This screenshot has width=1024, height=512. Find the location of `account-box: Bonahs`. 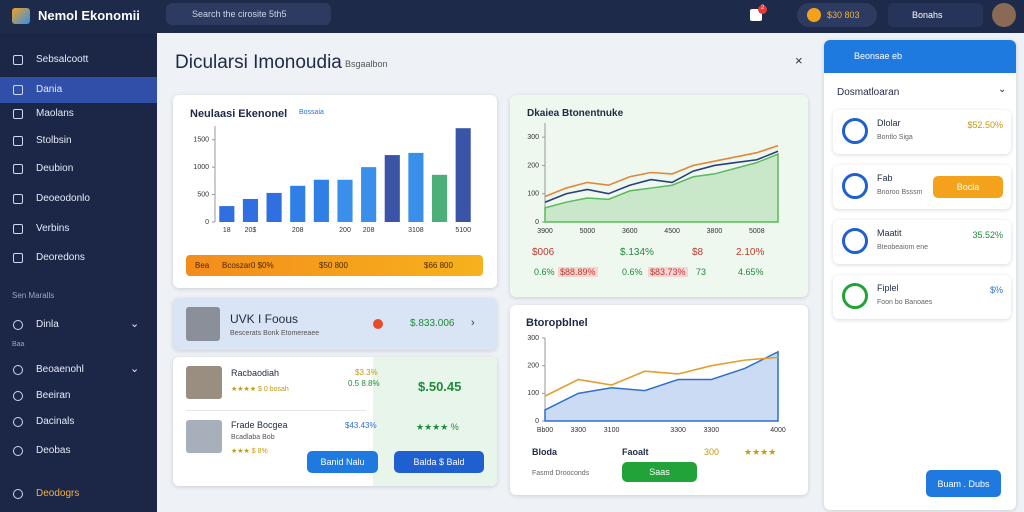

account-box: Bonahs is located at coordinates (935, 15).